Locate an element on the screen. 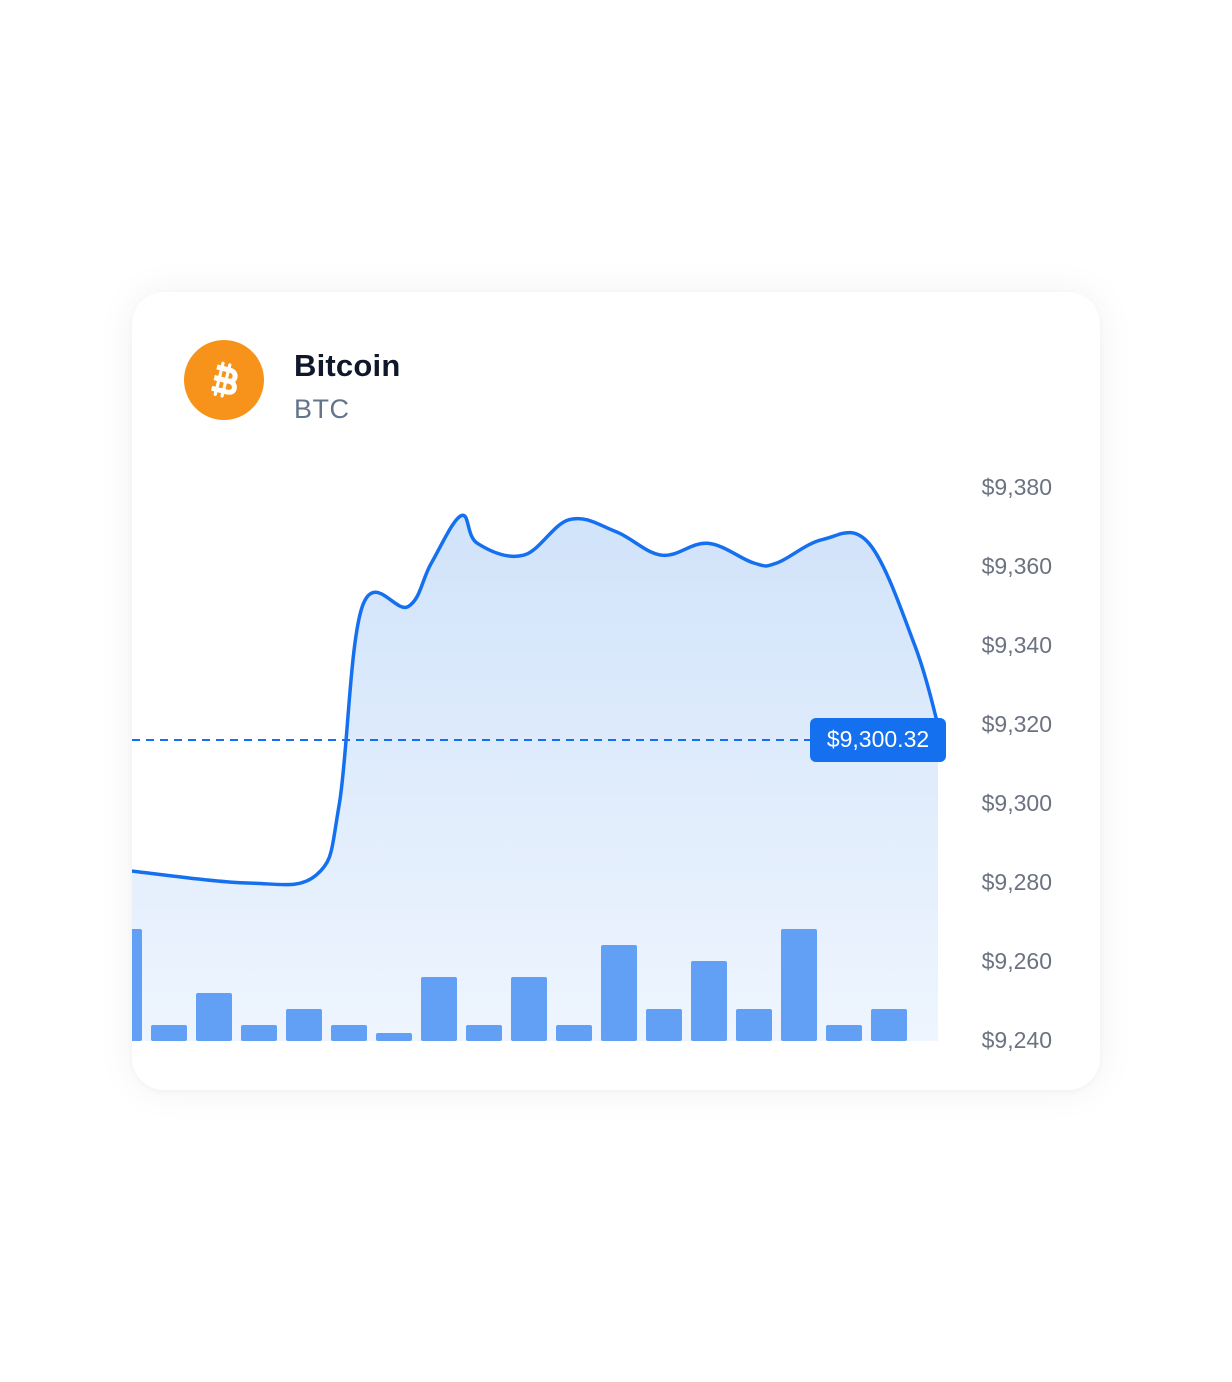 This screenshot has height=1382, width=1232. y-tick-label: $9,240 is located at coordinates (1017, 1040).